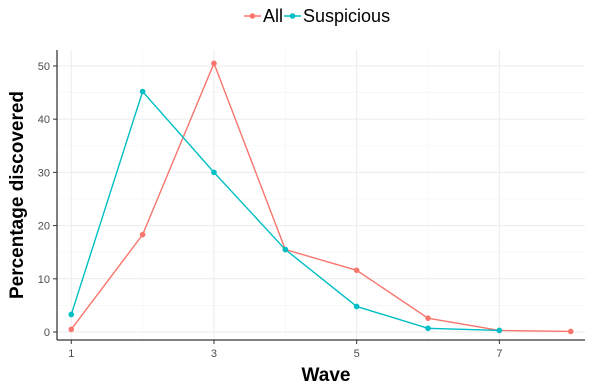 This screenshot has width=595, height=386. What do you see at coordinates (292, 16) in the screenshot?
I see `legend-key-point-suspicious` at bounding box center [292, 16].